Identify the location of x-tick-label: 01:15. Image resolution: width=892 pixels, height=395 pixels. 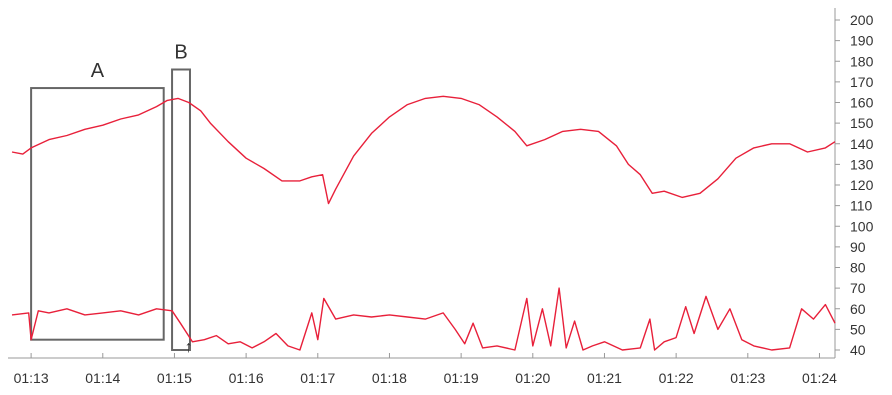
(174, 378).